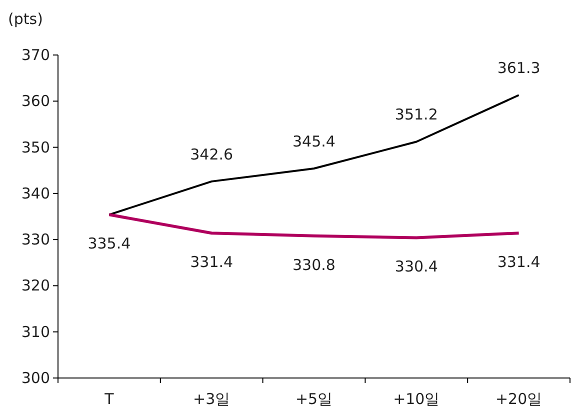  Describe the element at coordinates (212, 154) in the screenshot. I see `data-label: 342.6` at that location.